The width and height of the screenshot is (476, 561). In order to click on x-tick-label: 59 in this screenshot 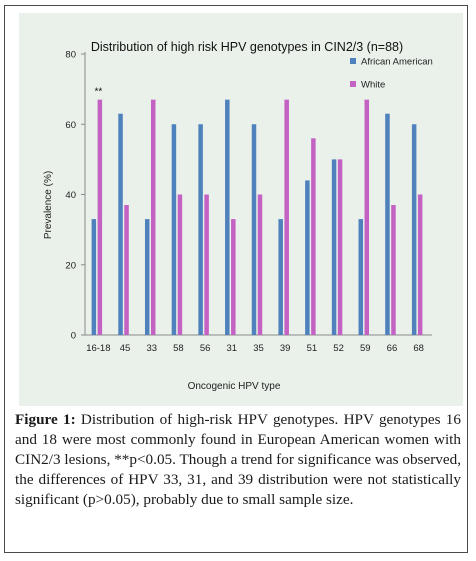, I will do `click(365, 348)`.